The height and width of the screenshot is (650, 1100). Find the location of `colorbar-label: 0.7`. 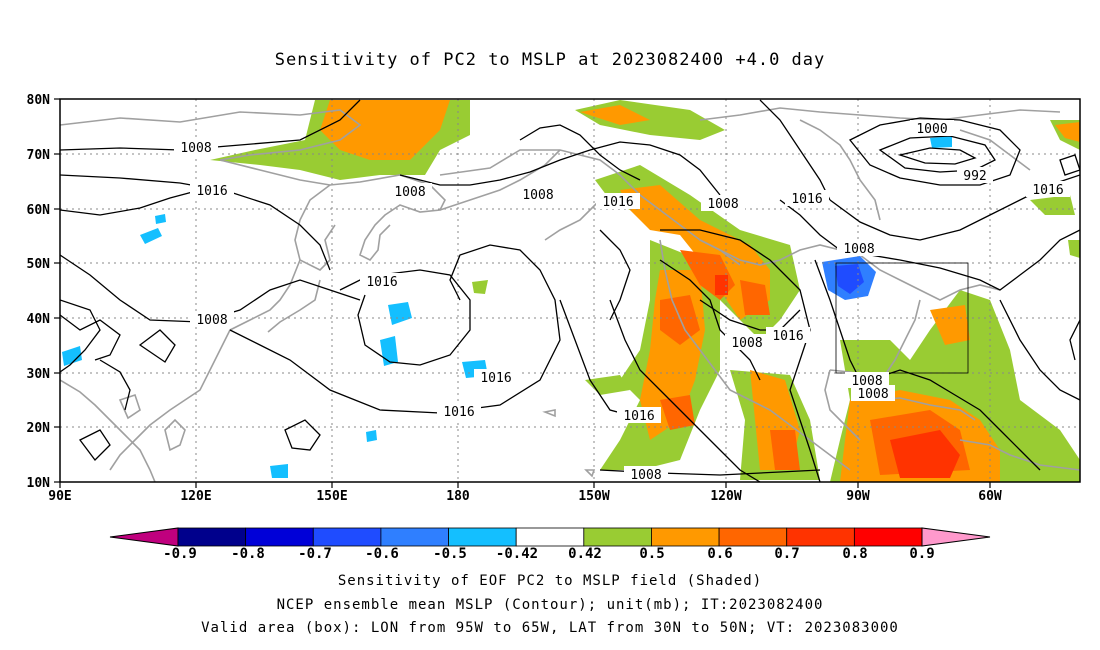

colorbar-label: 0.7 is located at coordinates (786, 554).